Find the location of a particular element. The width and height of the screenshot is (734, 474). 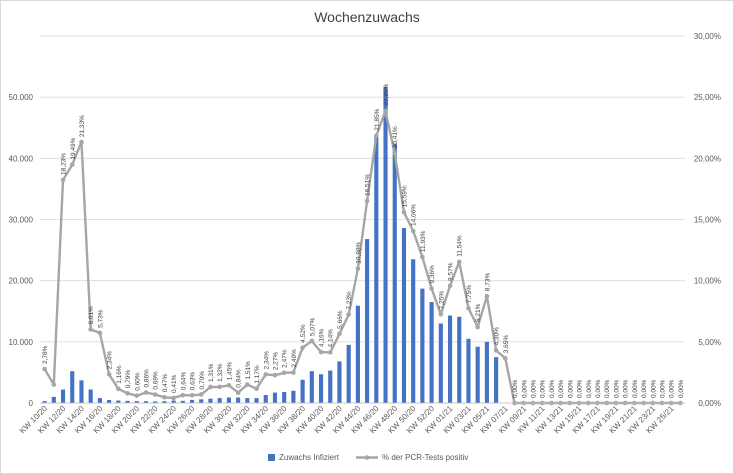

data-label: 0,63% is located at coordinates (192, 381).